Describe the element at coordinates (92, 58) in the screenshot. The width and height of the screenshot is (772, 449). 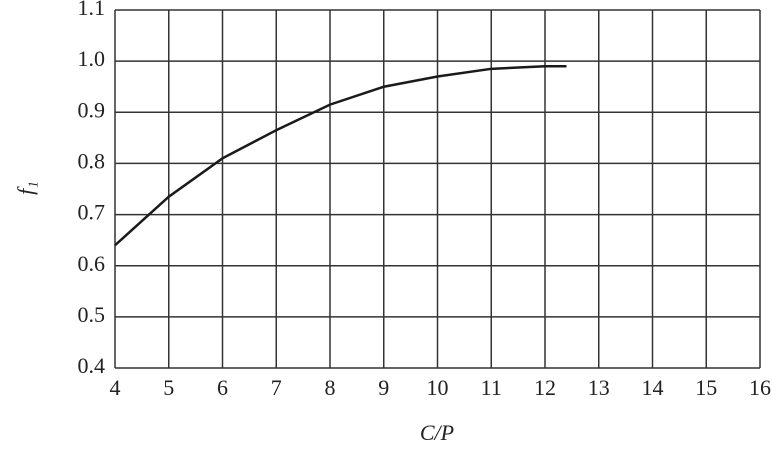
I see `y-tick-label: 1.0` at that location.